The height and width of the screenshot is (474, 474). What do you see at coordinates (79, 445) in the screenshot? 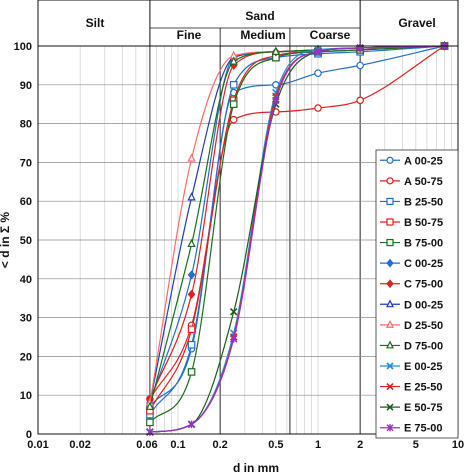
I see `x-tick-label: 0.02` at bounding box center [79, 445].